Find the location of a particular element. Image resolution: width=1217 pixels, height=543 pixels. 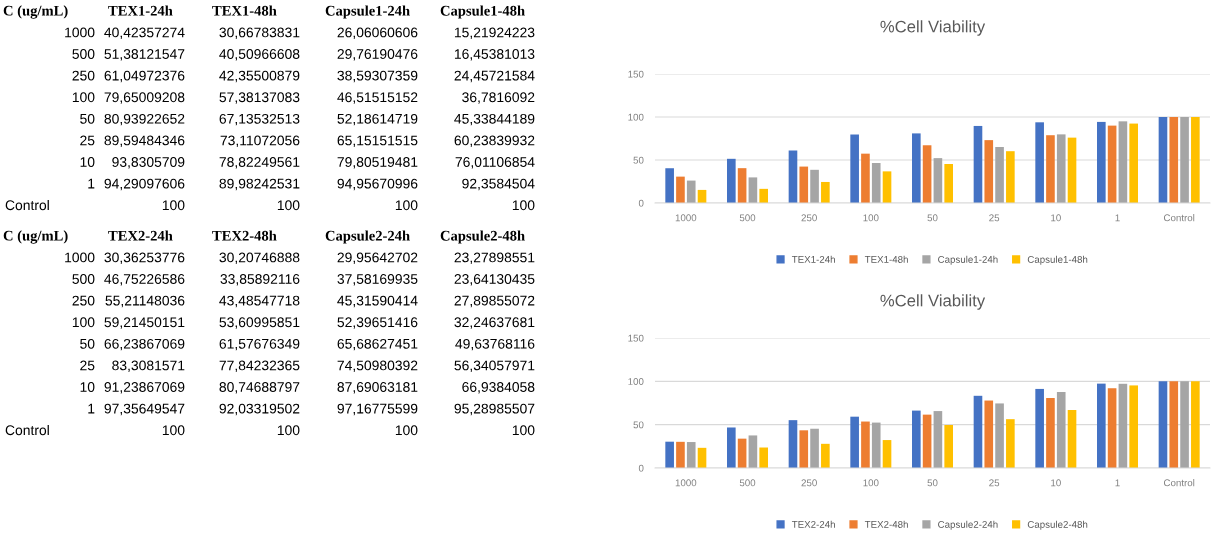

text: Capsule2-48h is located at coordinates (482, 237).